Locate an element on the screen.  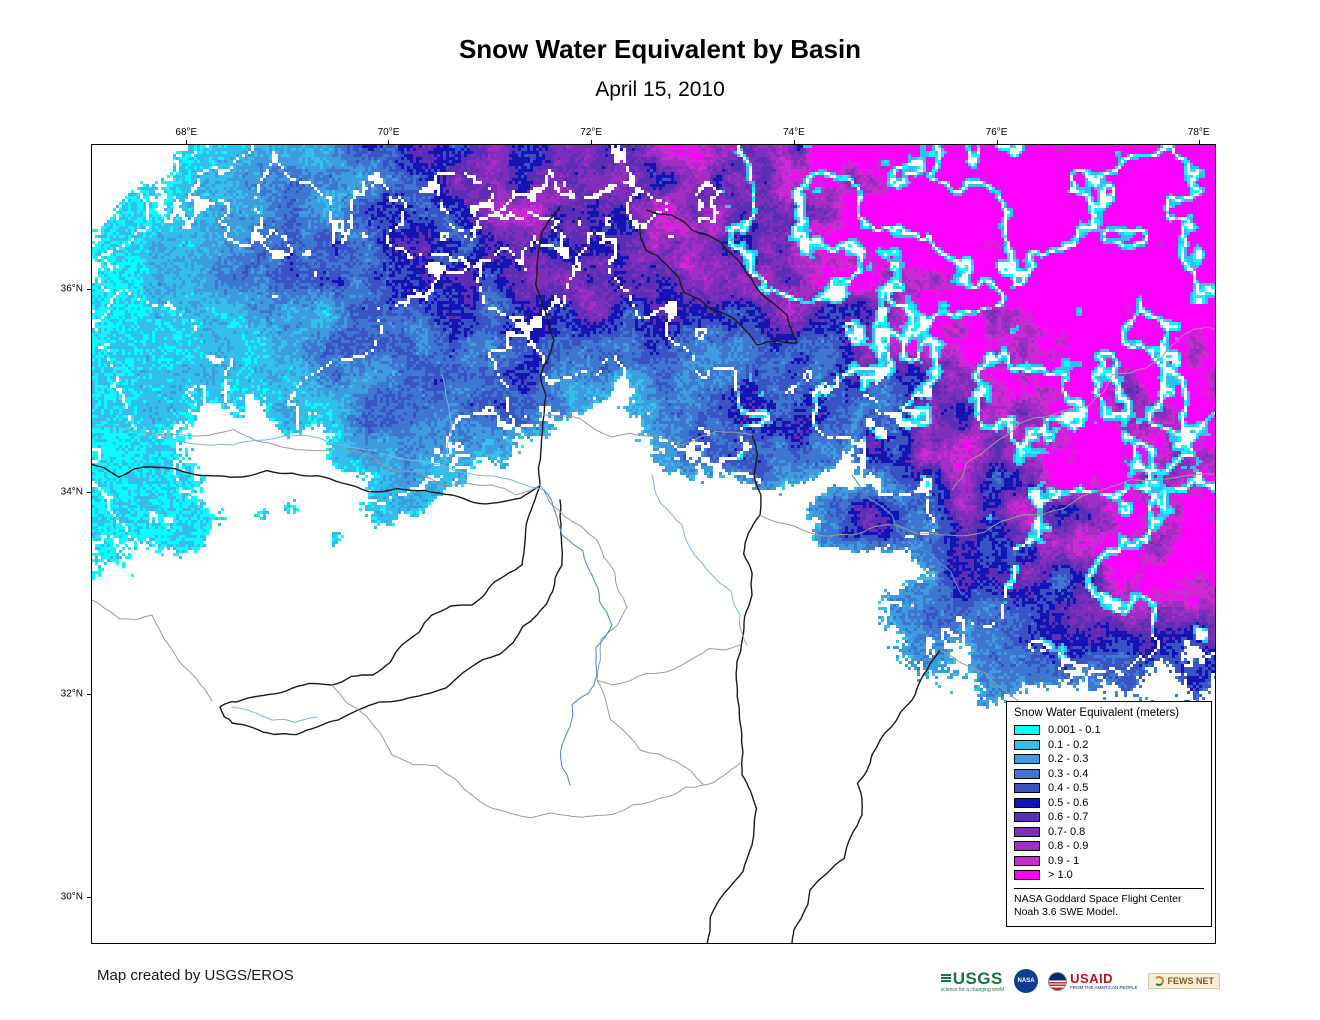
x-tick-label: 74°E is located at coordinates (793, 132).